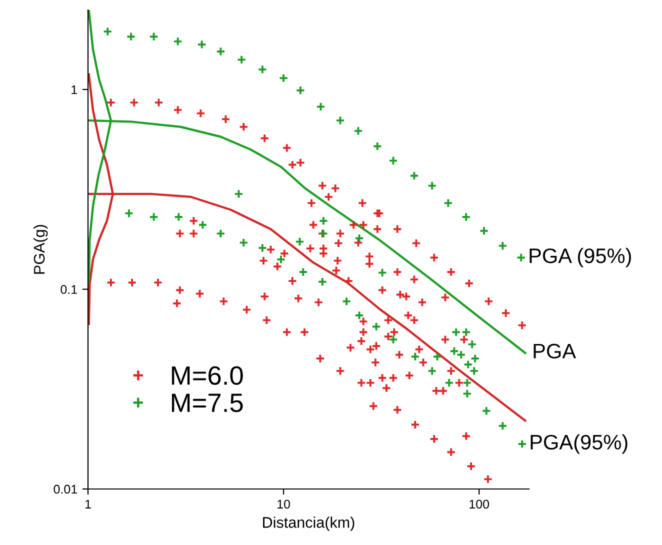 The height and width of the screenshot is (545, 662). I want to click on x-tick-label: 1, so click(88, 504).